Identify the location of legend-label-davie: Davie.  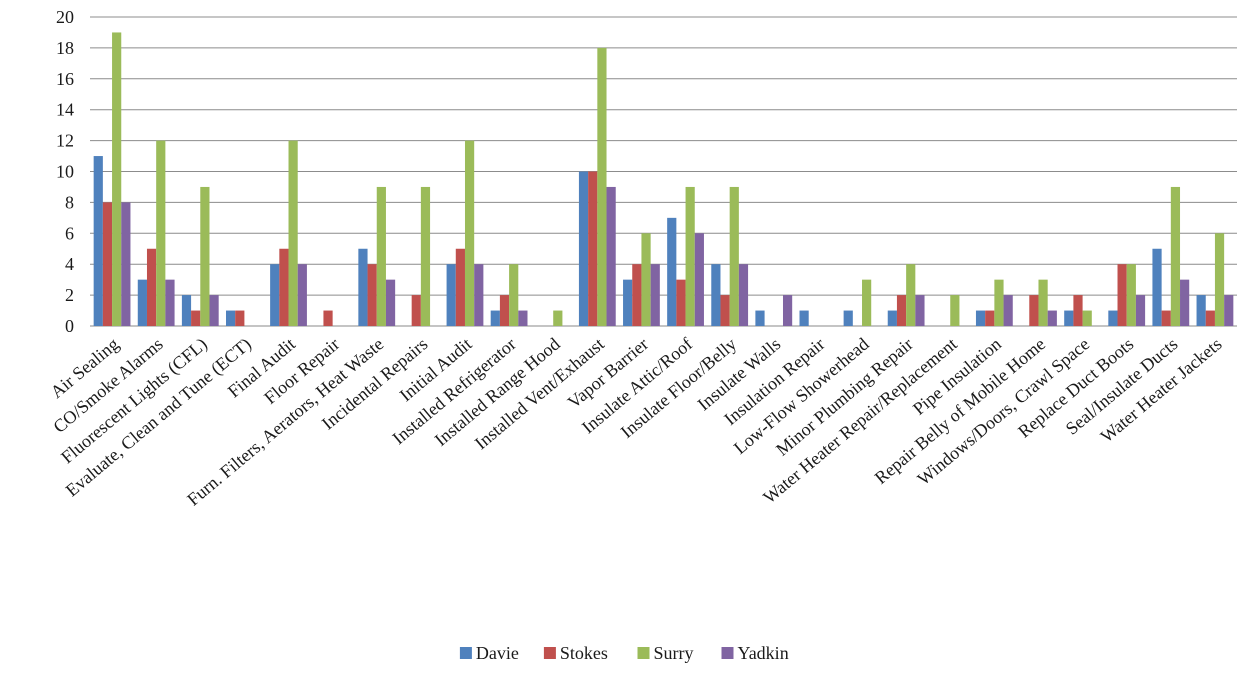
(497, 653).